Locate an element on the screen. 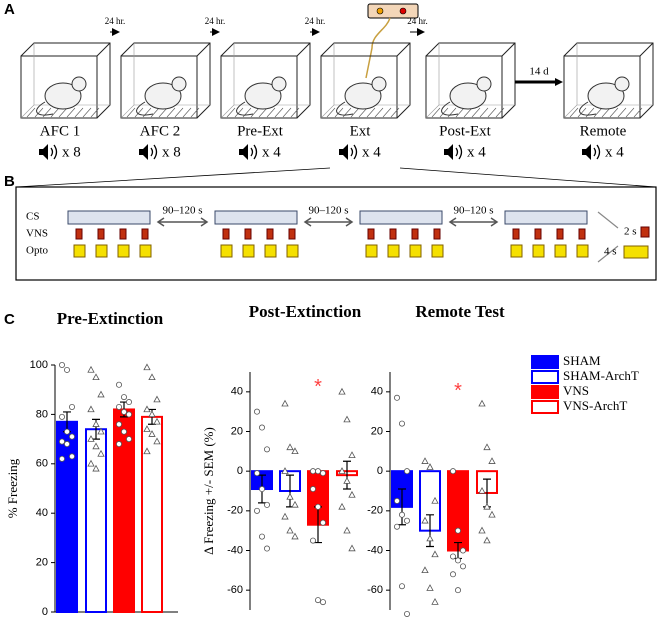 This screenshot has height=624, width=662. interval-label: 14 d is located at coordinates (539, 72).